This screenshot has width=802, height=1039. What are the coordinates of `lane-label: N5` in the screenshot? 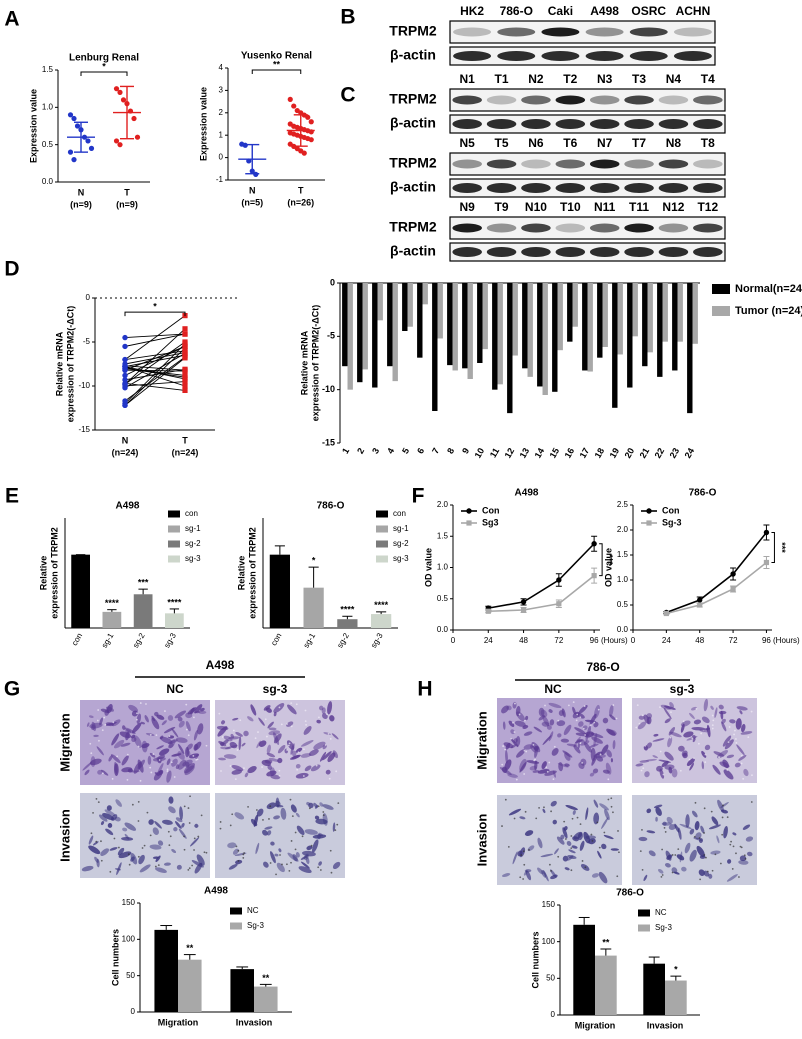 It's located at (468, 143).